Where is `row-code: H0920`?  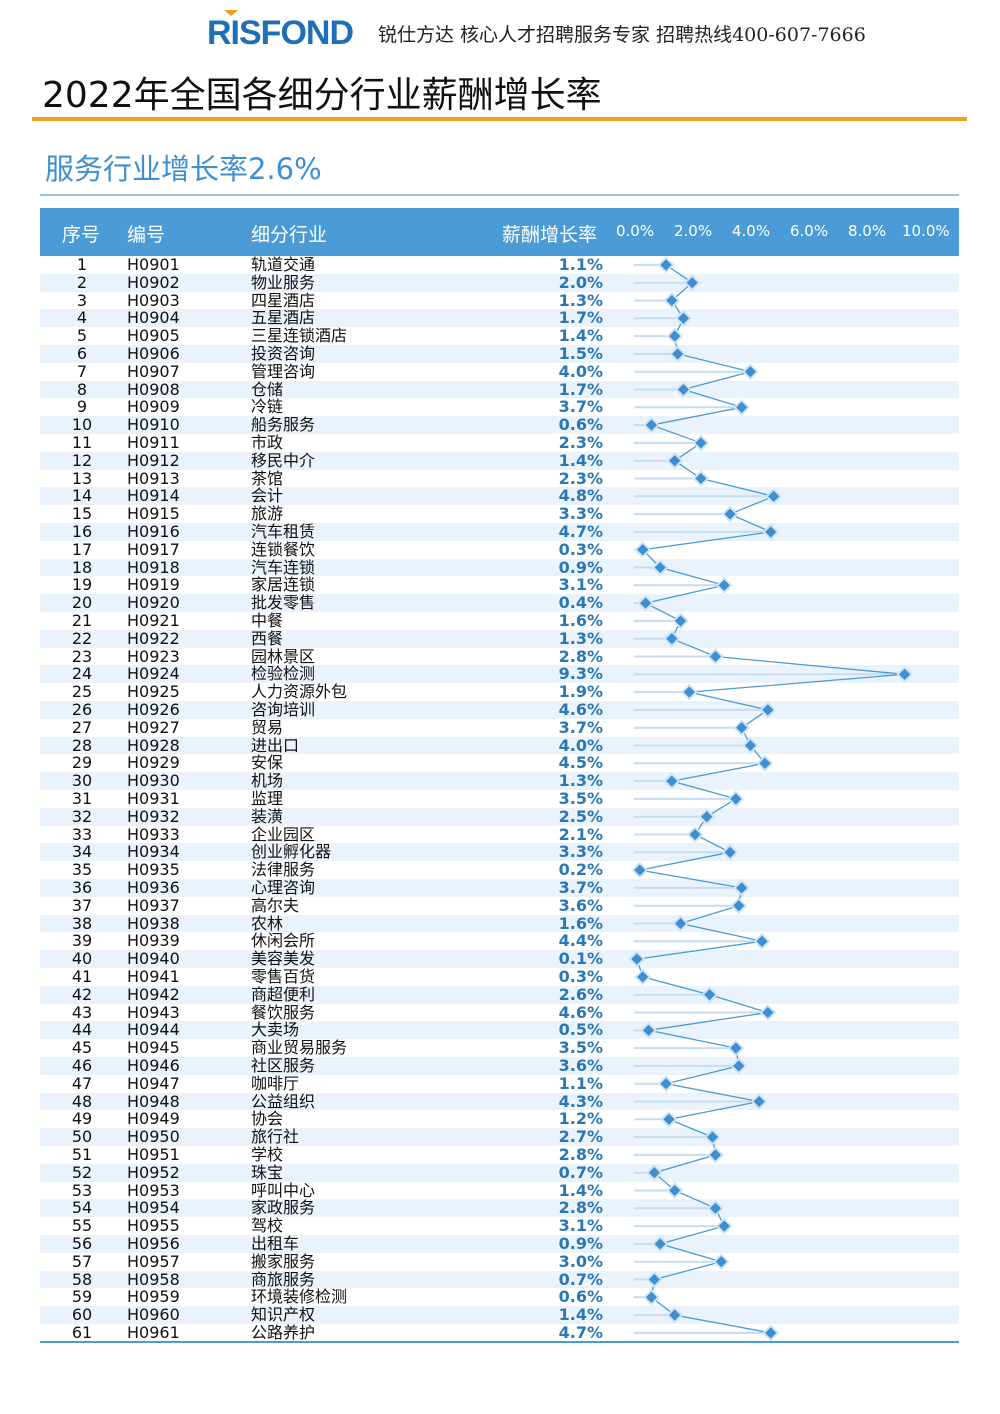 row-code: H0920 is located at coordinates (153, 603).